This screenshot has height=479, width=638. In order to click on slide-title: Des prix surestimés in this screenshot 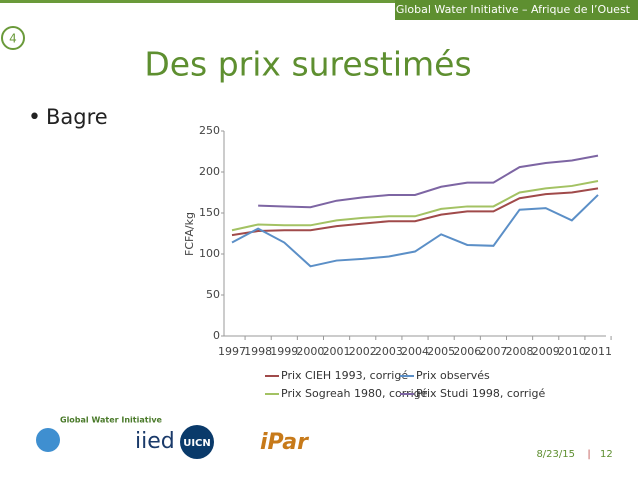, I will do `click(307, 64)`.